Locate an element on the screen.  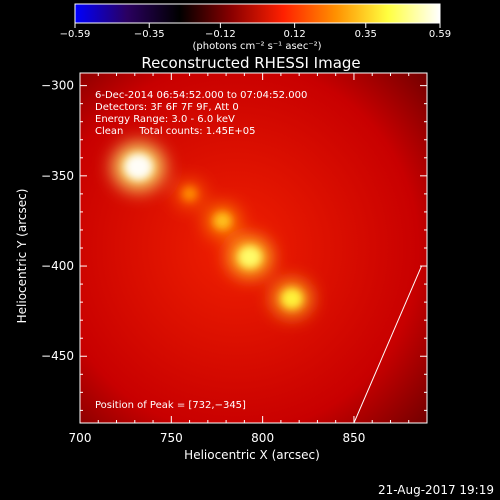
colorbar-ticks: −0.59 −0.35 −0.12 0.12 0.35 0.59 is located at coordinates (255, 31).